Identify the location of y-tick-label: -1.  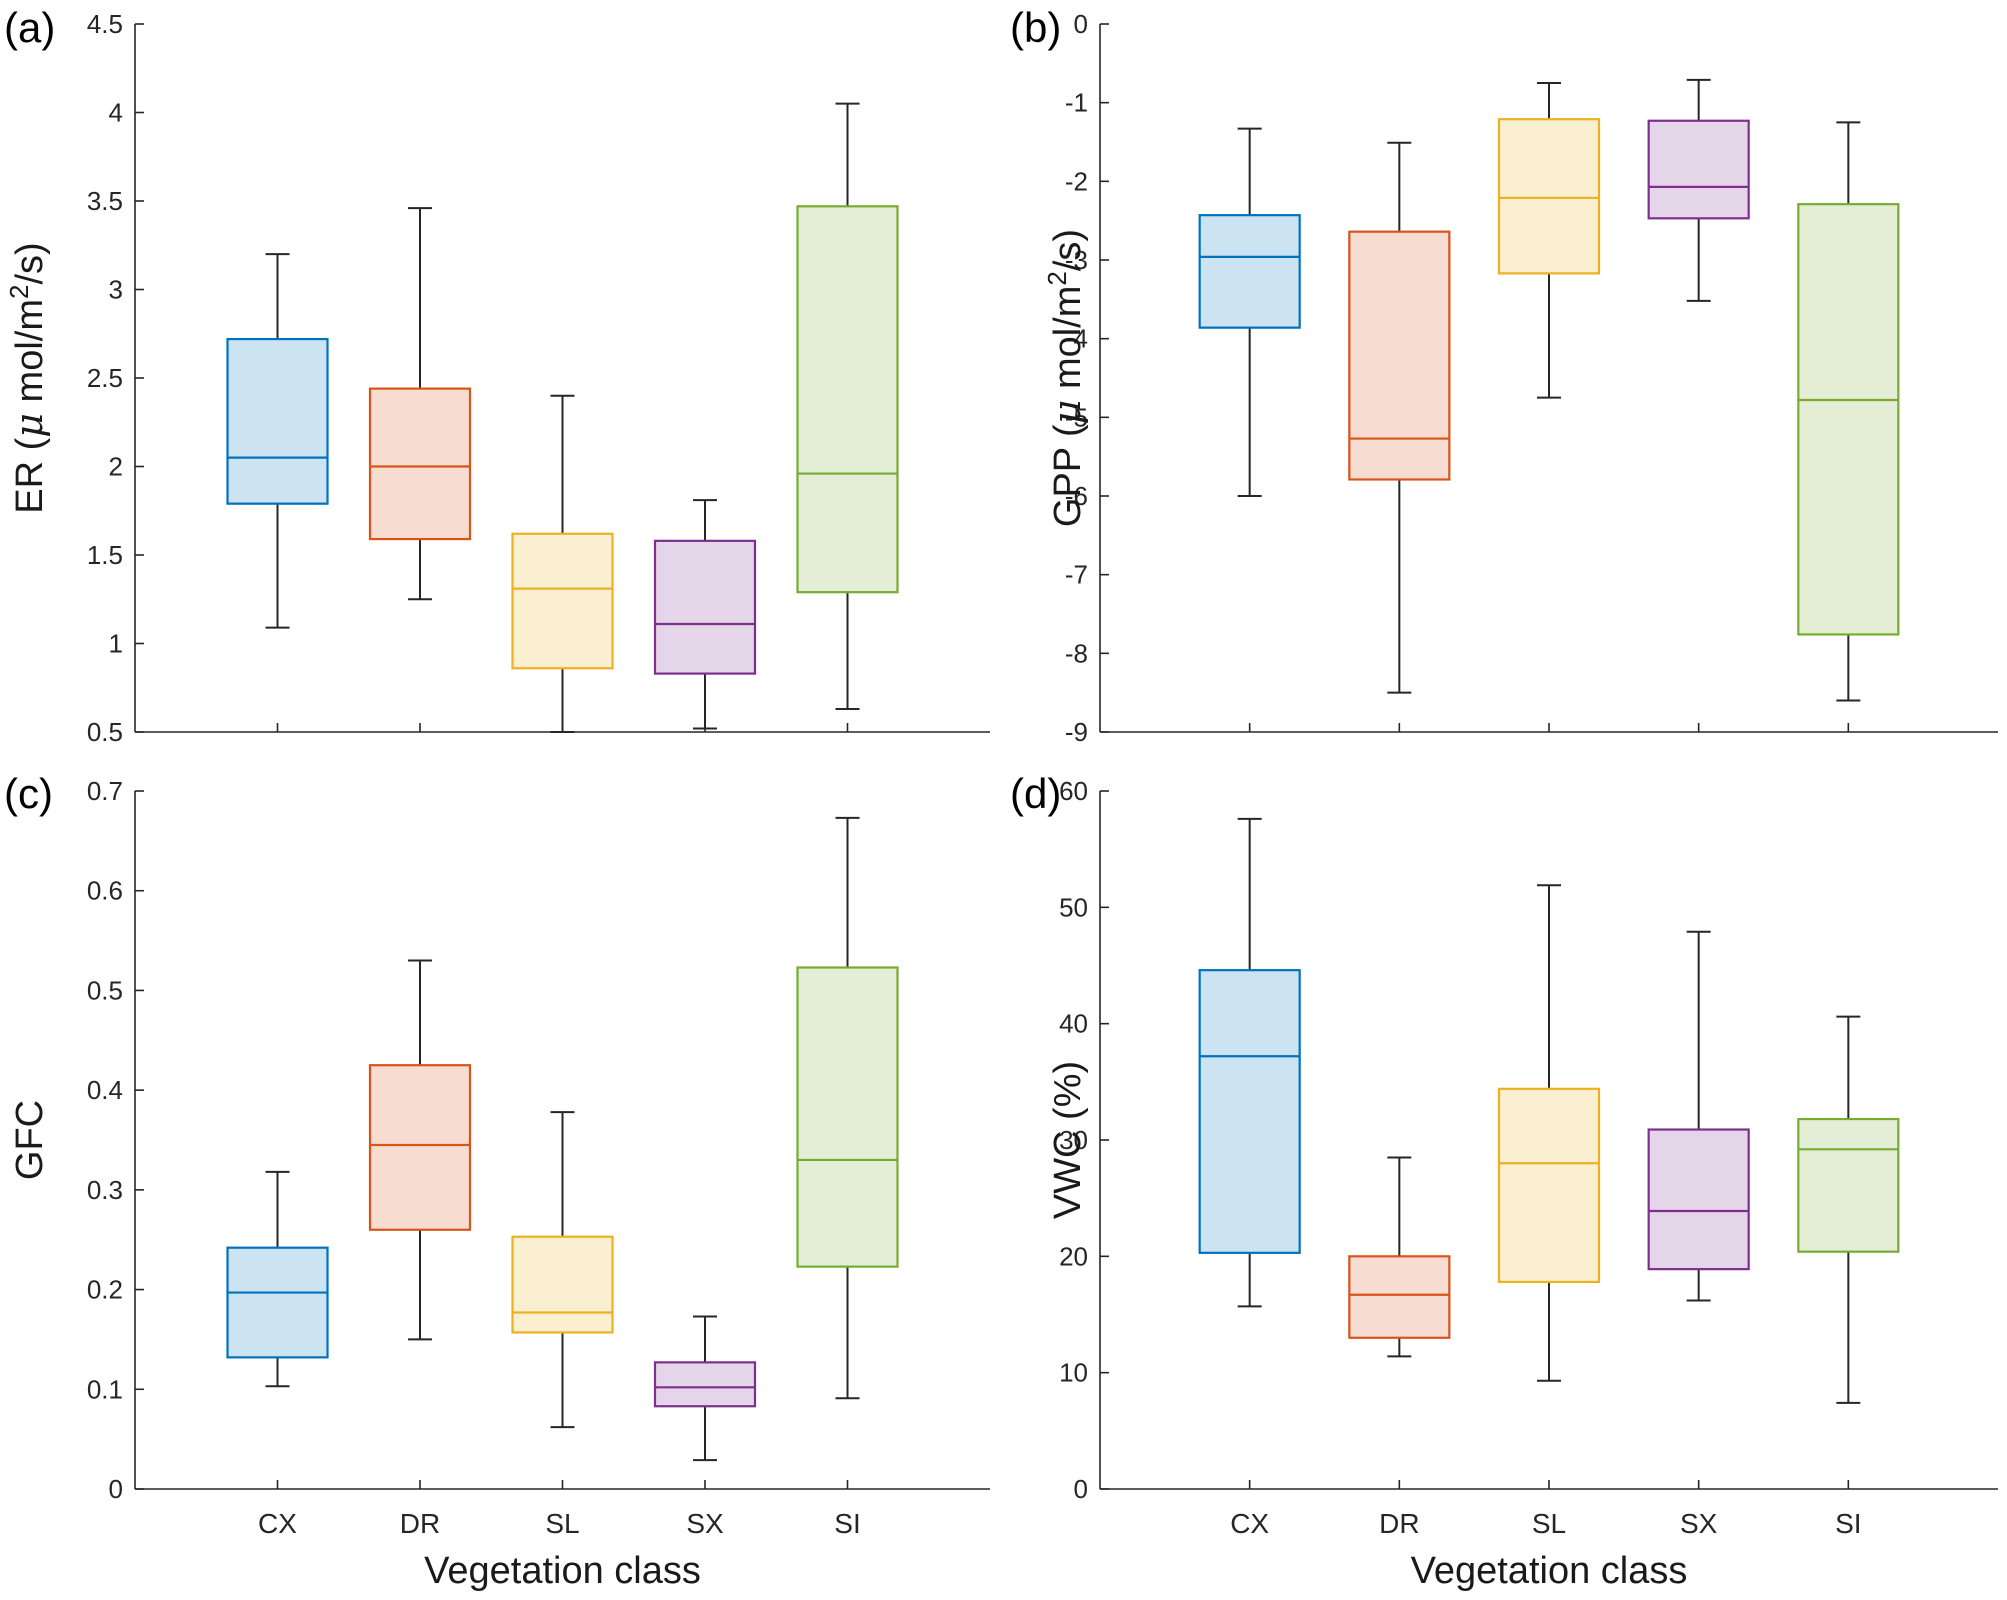
(1076, 103).